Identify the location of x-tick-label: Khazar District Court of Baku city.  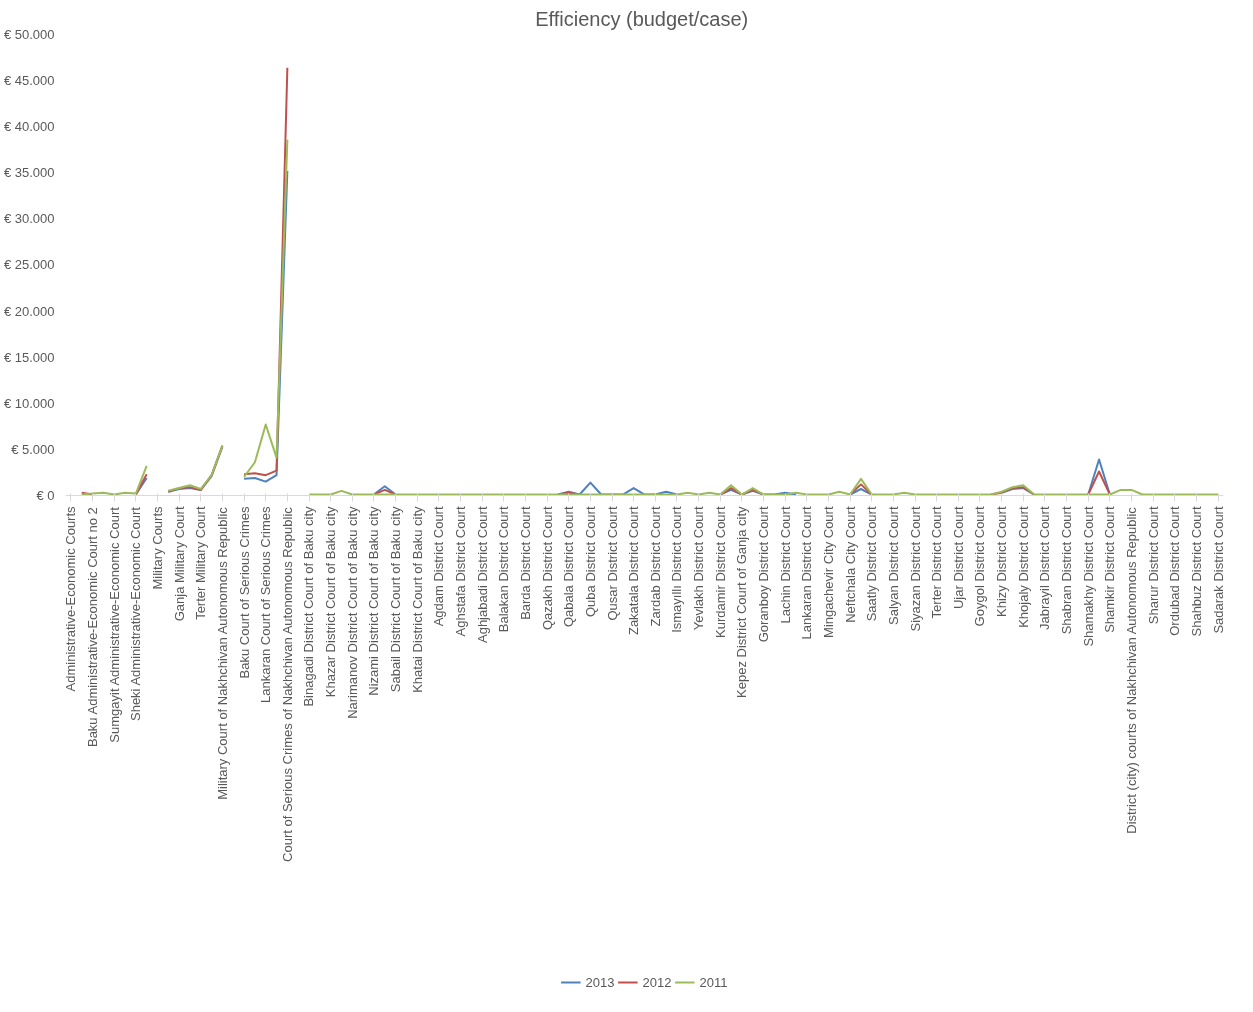
(331, 601).